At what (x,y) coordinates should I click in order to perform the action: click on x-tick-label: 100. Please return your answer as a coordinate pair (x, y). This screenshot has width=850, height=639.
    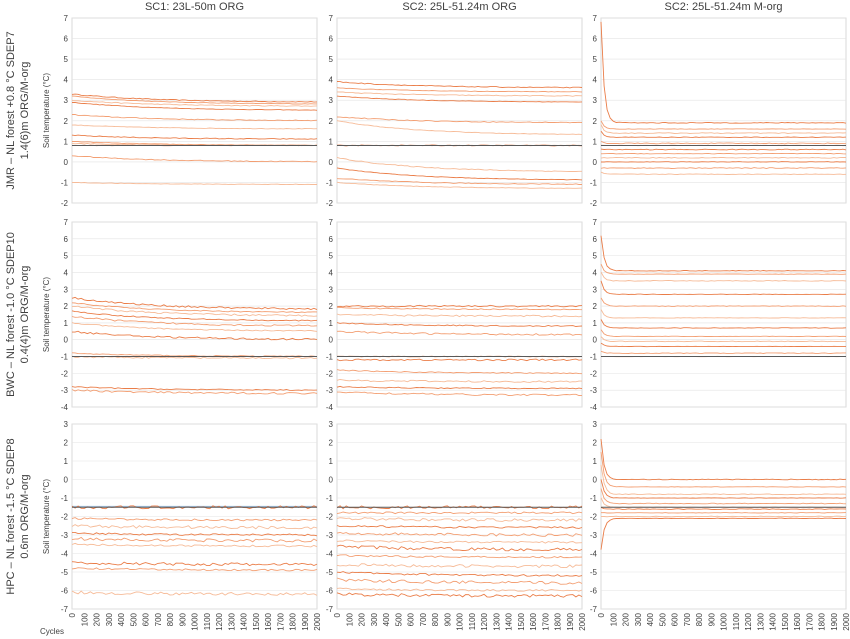
    Looking at the image, I should click on (349, 619).